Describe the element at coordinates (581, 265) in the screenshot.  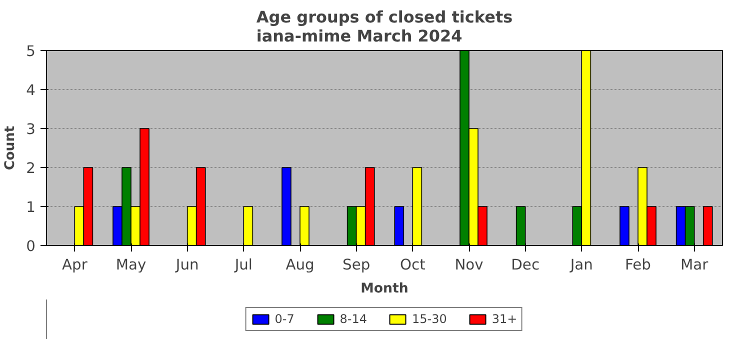
I see `x-tick-label: Jan` at that location.